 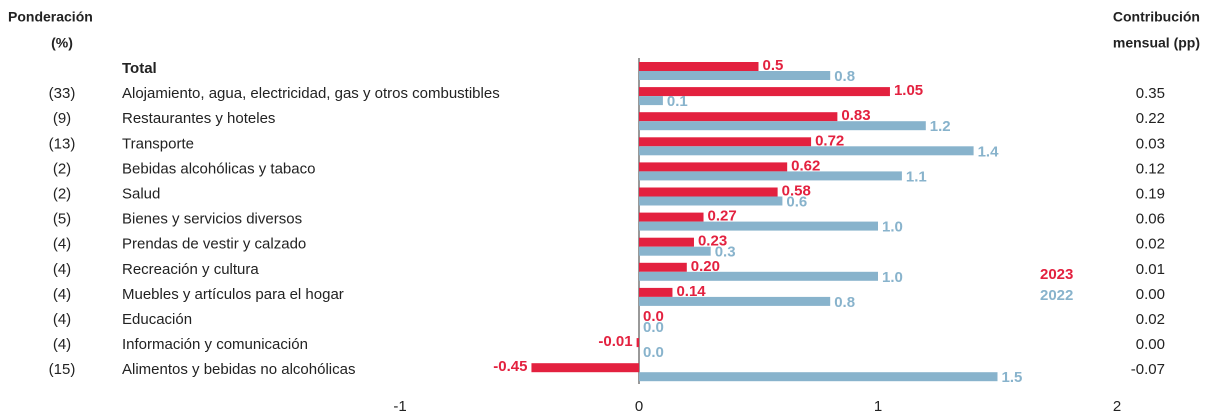 What do you see at coordinates (725, 252) in the screenshot?
I see `value-label: 0.3` at bounding box center [725, 252].